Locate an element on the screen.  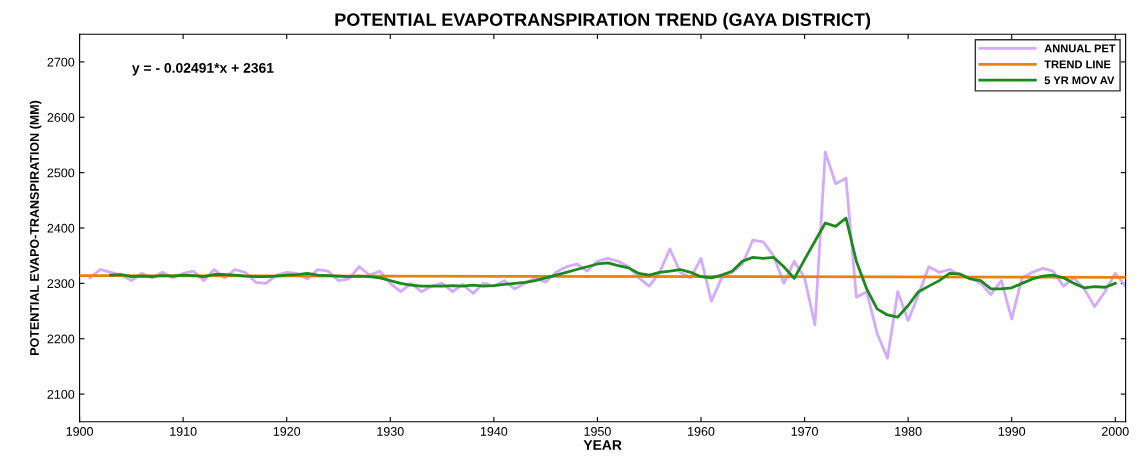
y-tick-label: 2700 is located at coordinates (61, 62).